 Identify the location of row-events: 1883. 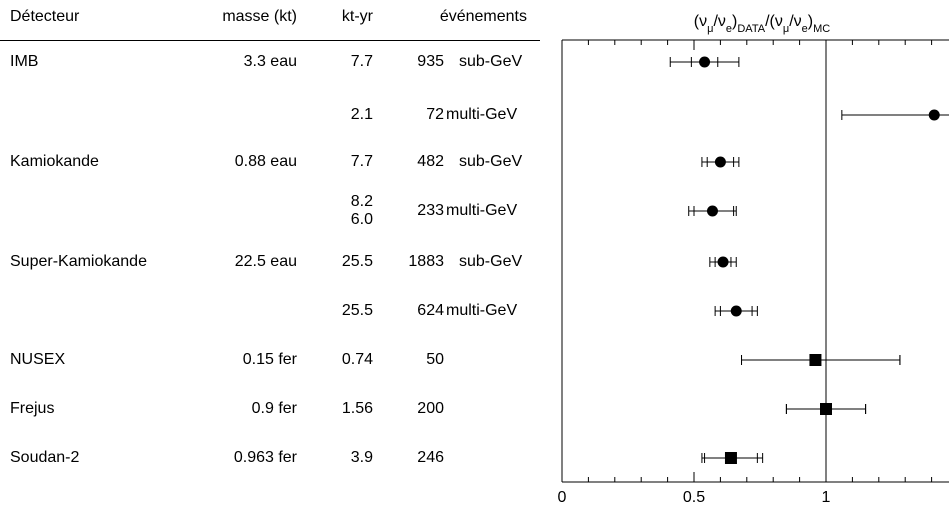
(426, 261).